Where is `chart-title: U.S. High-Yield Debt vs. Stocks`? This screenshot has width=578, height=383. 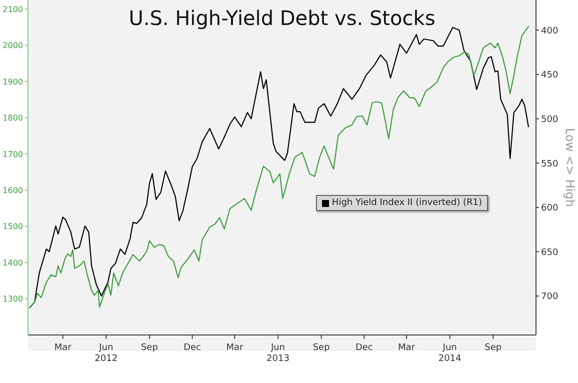 chart-title: U.S. High-Yield Debt vs. Stocks is located at coordinates (282, 18).